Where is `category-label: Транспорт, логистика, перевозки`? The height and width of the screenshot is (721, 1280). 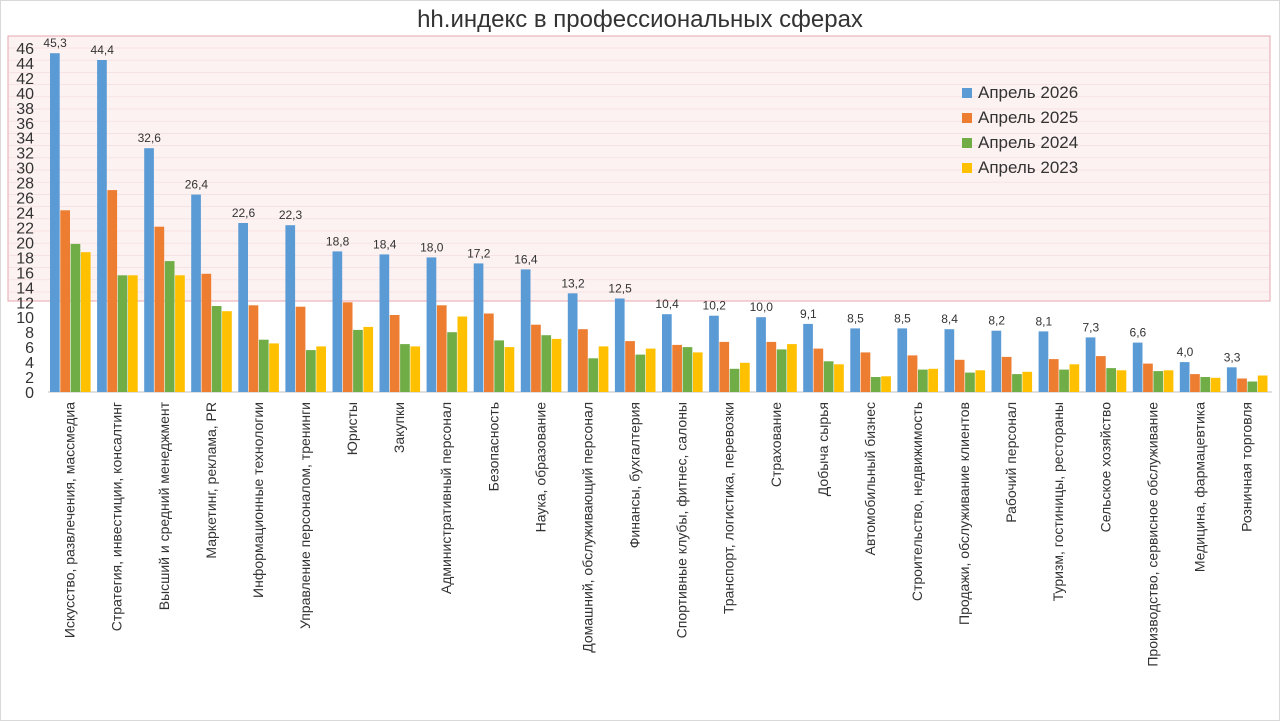 category-label: Транспорт, логистика, перевозки is located at coordinates (729, 508).